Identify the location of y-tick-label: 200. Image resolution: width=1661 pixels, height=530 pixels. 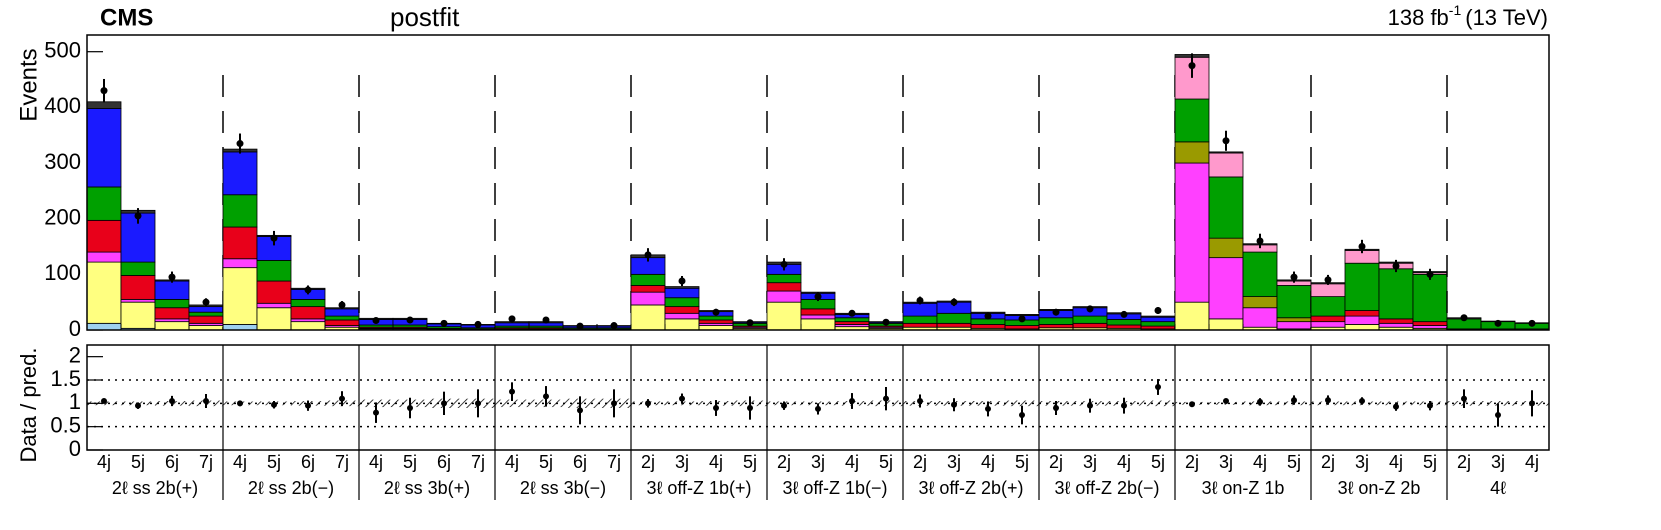
(62, 216).